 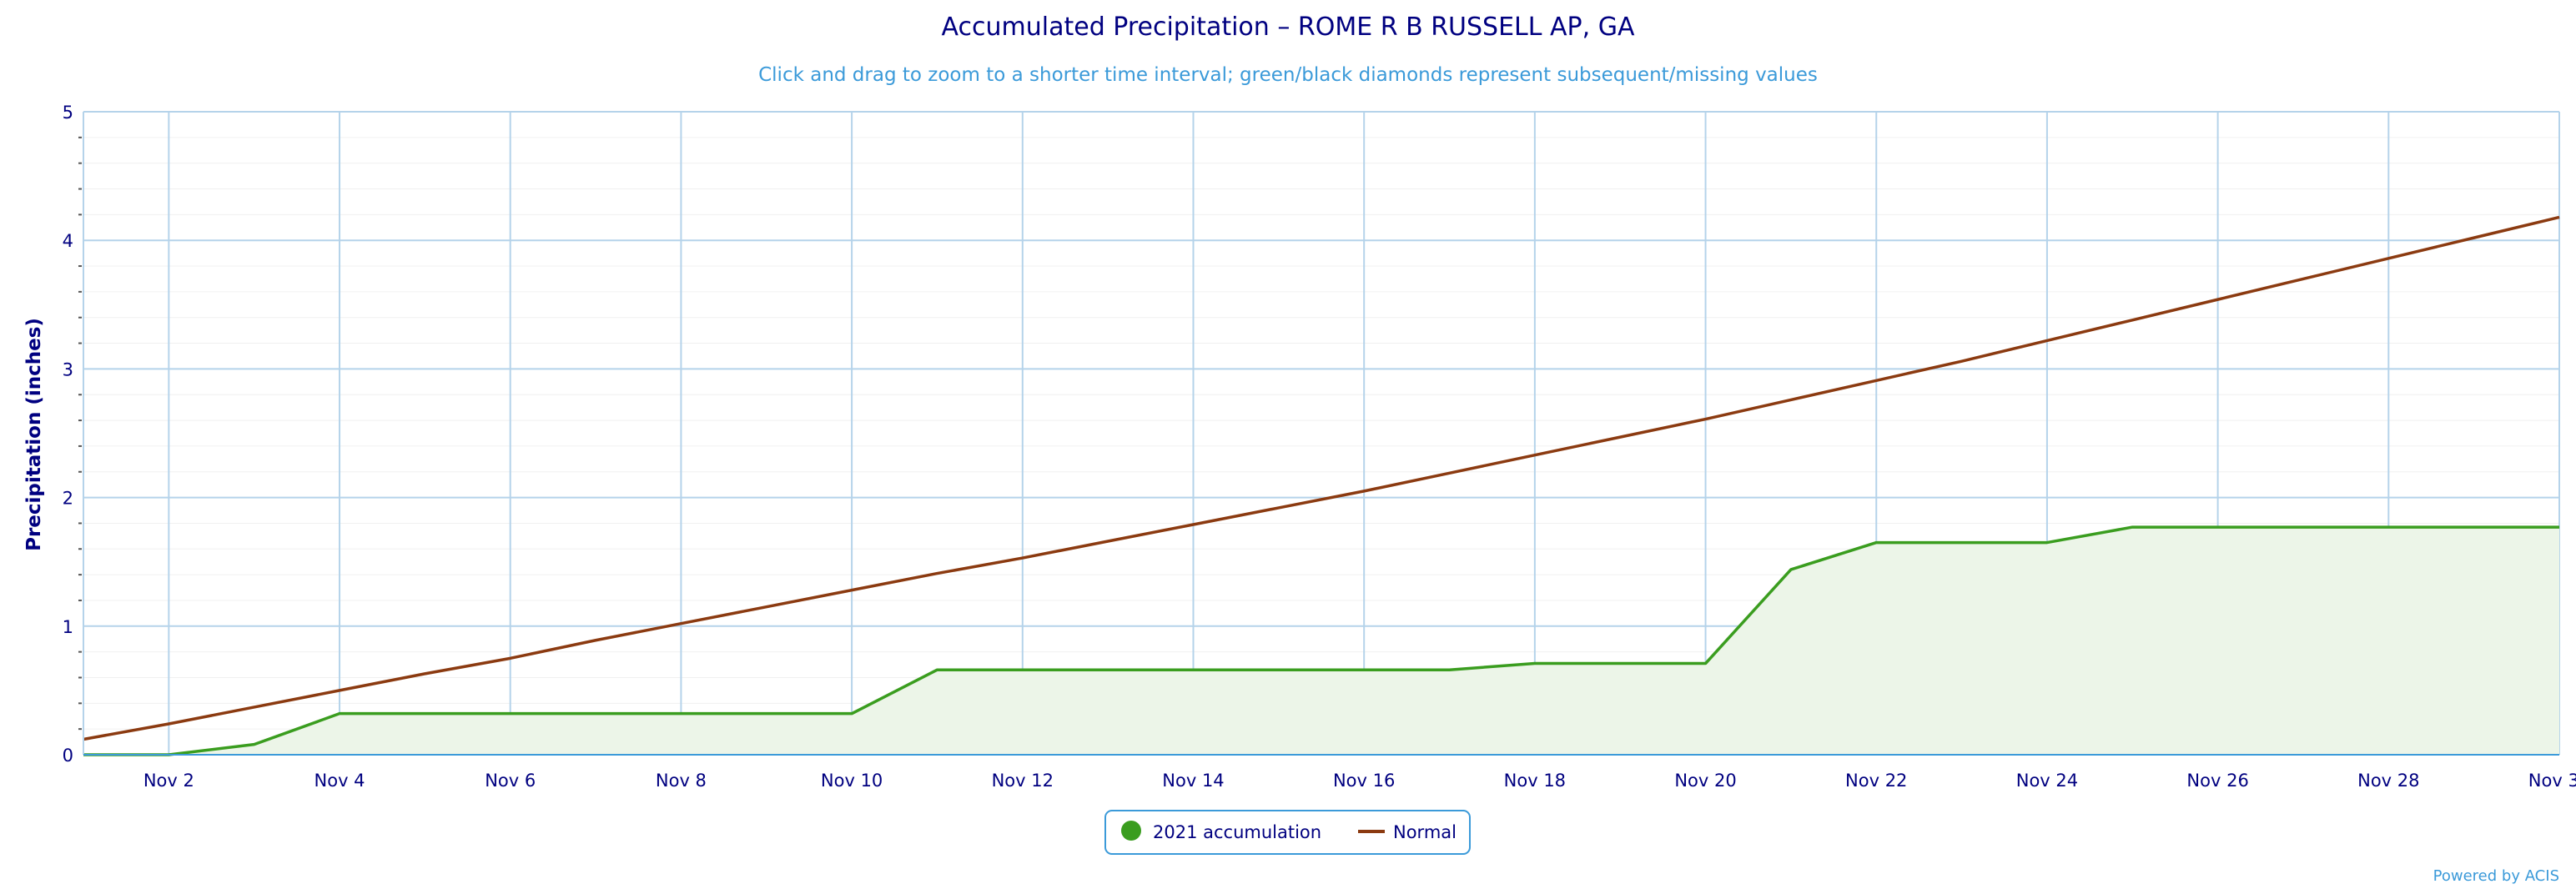 What do you see at coordinates (168, 781) in the screenshot?
I see `x-tick-label: Nov 2` at bounding box center [168, 781].